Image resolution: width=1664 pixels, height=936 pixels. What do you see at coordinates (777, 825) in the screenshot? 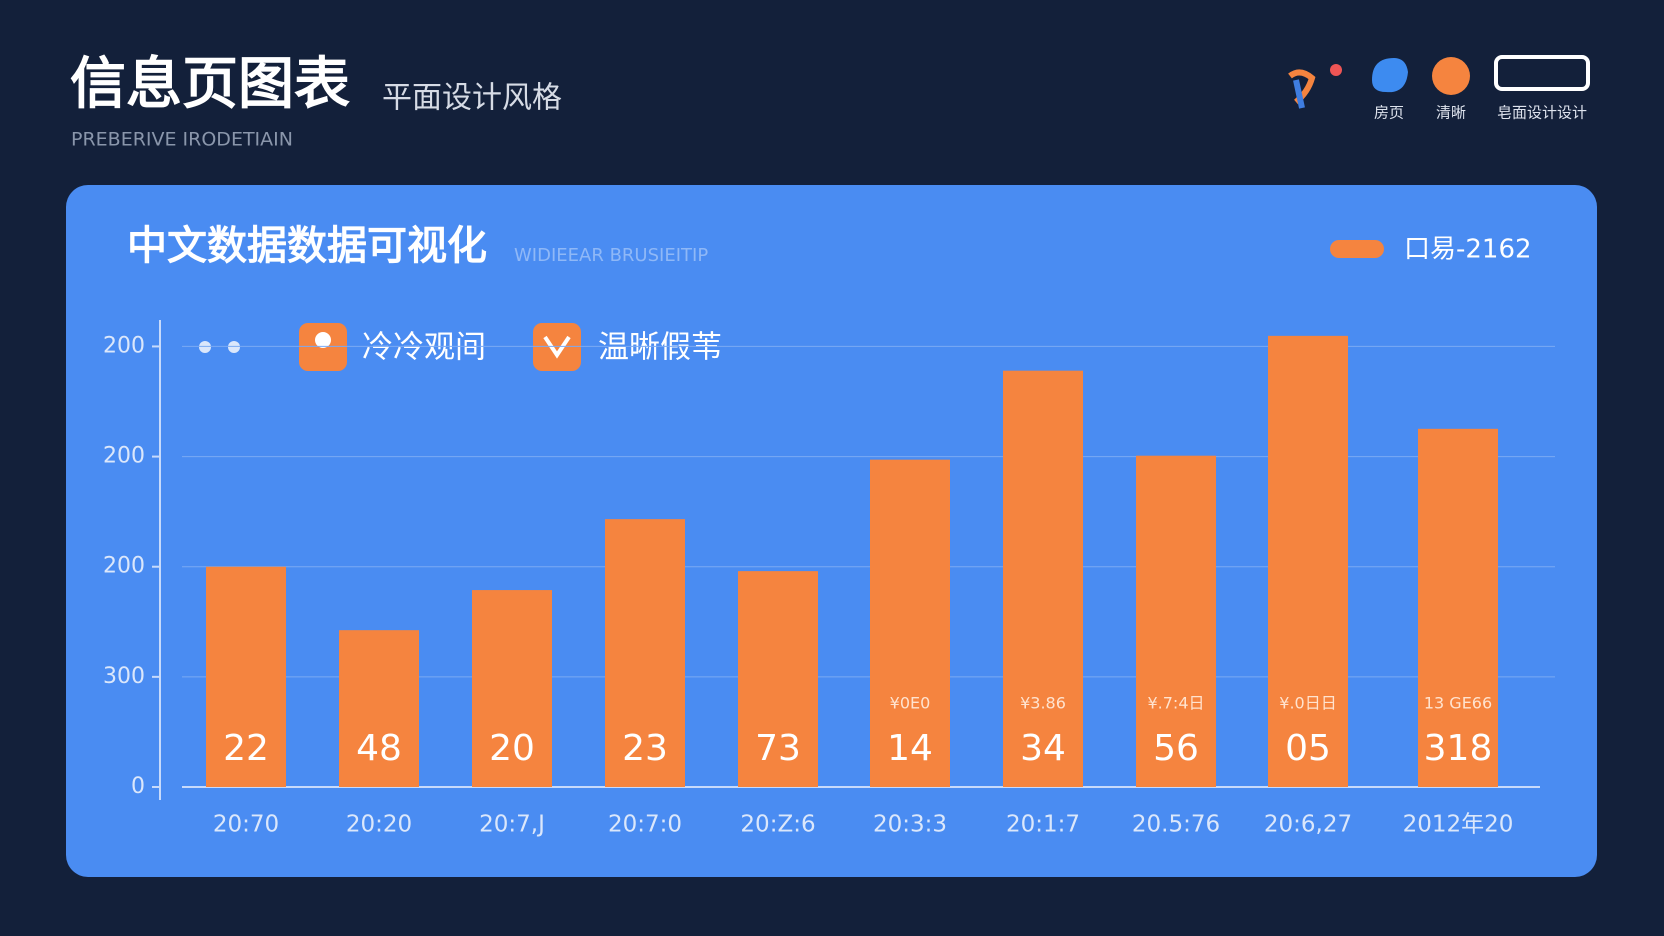
I see `x-tick-label: 20:Z:6` at bounding box center [777, 825].